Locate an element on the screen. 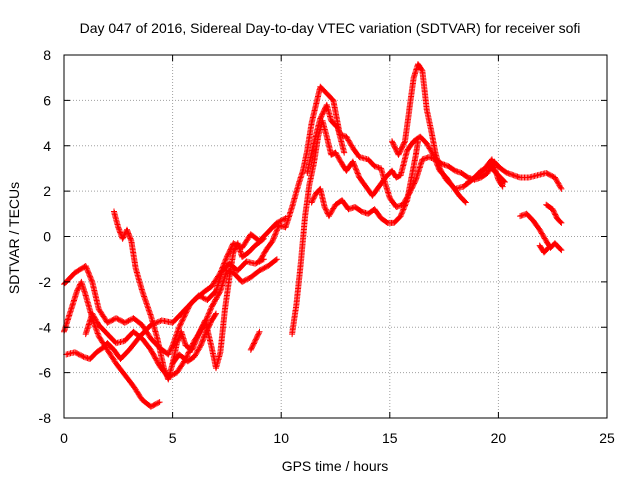 The image size is (640, 480). y-tick-label: 8 is located at coordinates (47, 55).